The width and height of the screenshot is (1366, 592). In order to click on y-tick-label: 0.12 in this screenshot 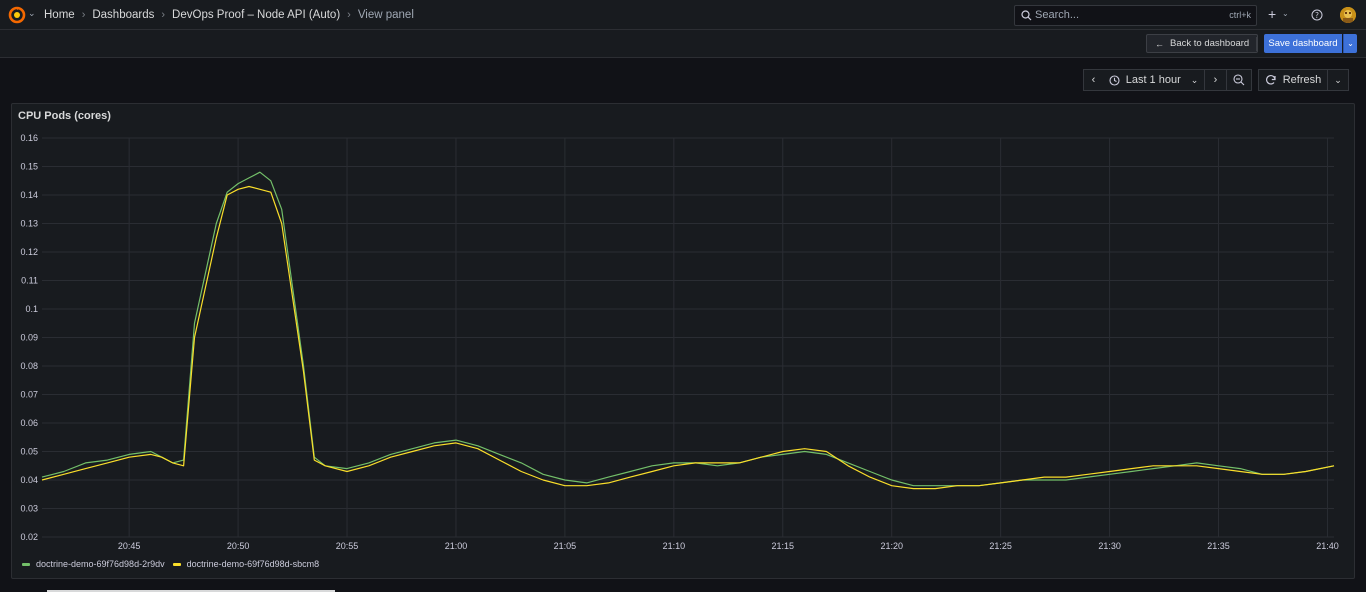, I will do `click(29, 252)`.